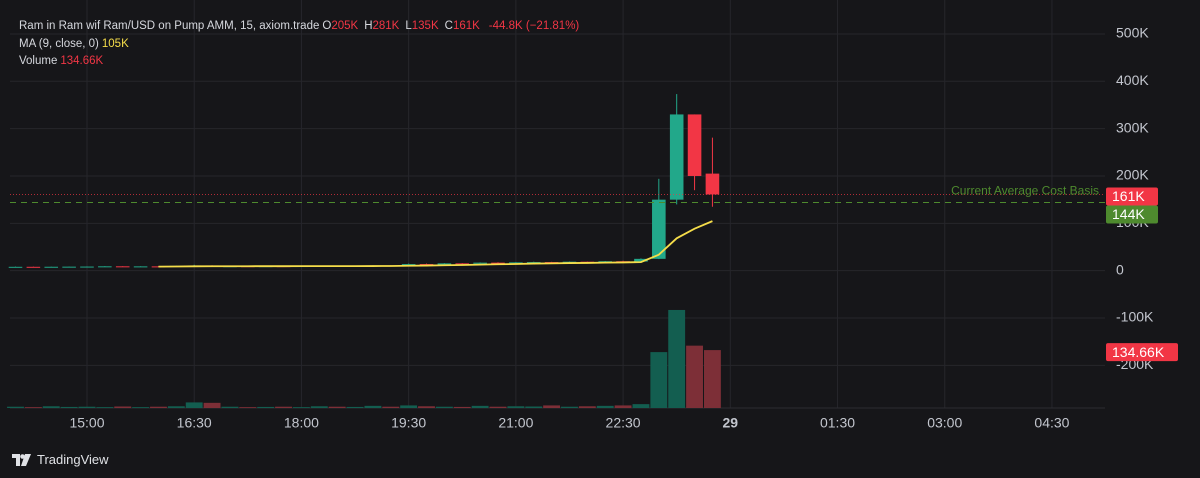  What do you see at coordinates (1132, 33) in the screenshot?
I see `y-tick-label: 500K` at bounding box center [1132, 33].